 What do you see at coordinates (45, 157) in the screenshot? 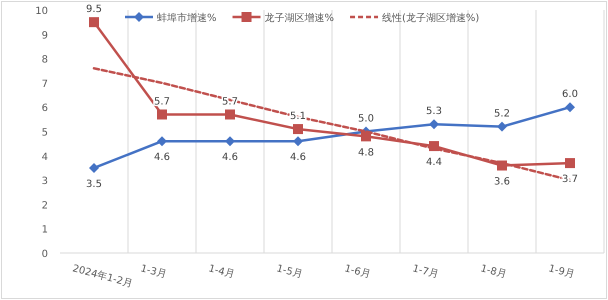
I see `y-tick-label: 4` at bounding box center [45, 157].